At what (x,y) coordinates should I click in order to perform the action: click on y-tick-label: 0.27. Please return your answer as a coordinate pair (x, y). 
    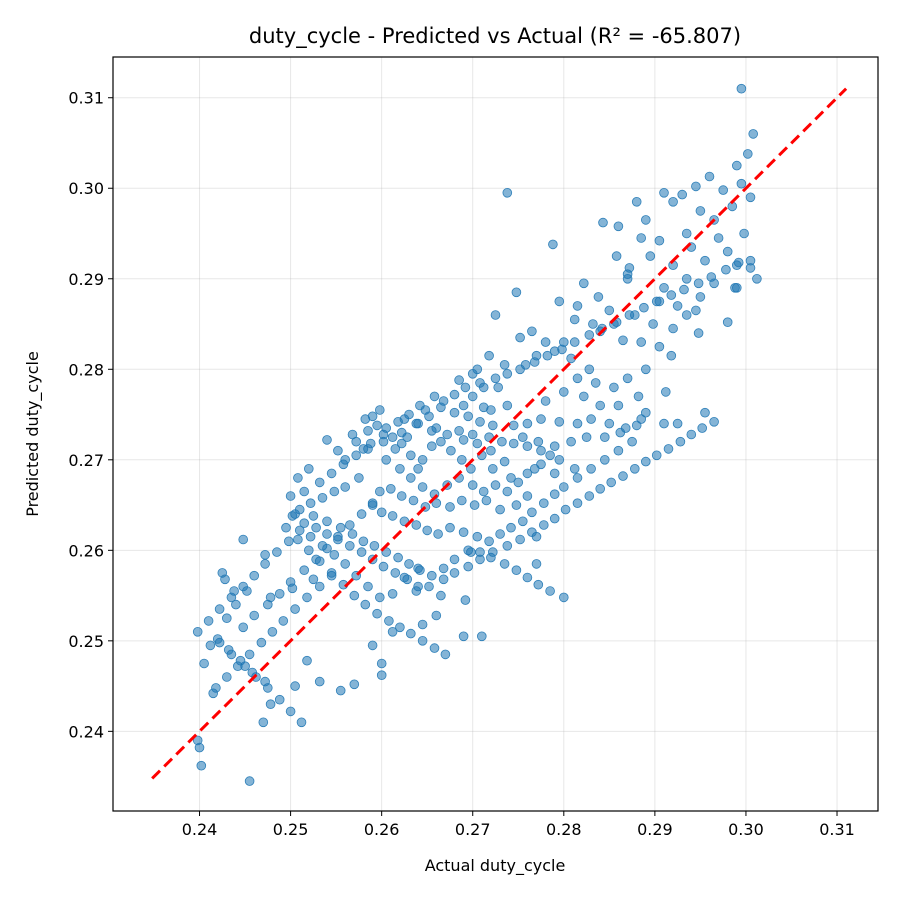
    Looking at the image, I should click on (86, 460).